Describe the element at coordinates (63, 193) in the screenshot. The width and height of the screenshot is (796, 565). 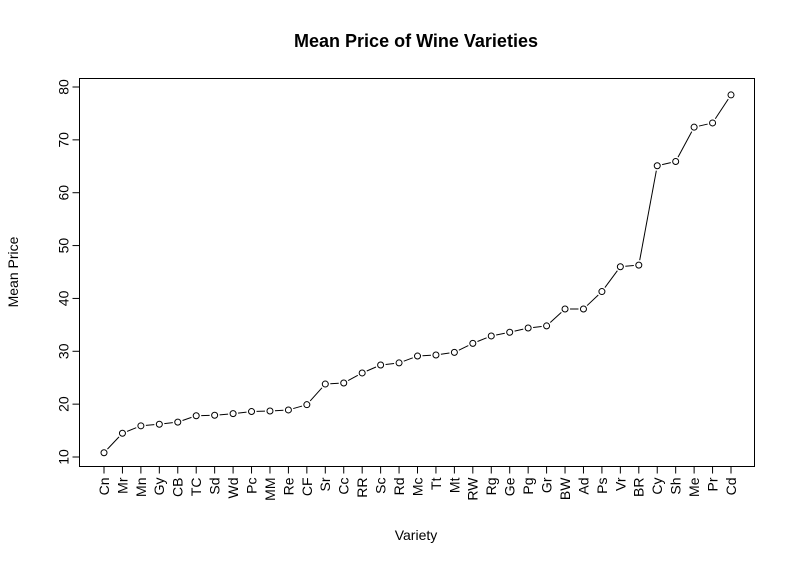
I see `y-tick-label: 60` at that location.